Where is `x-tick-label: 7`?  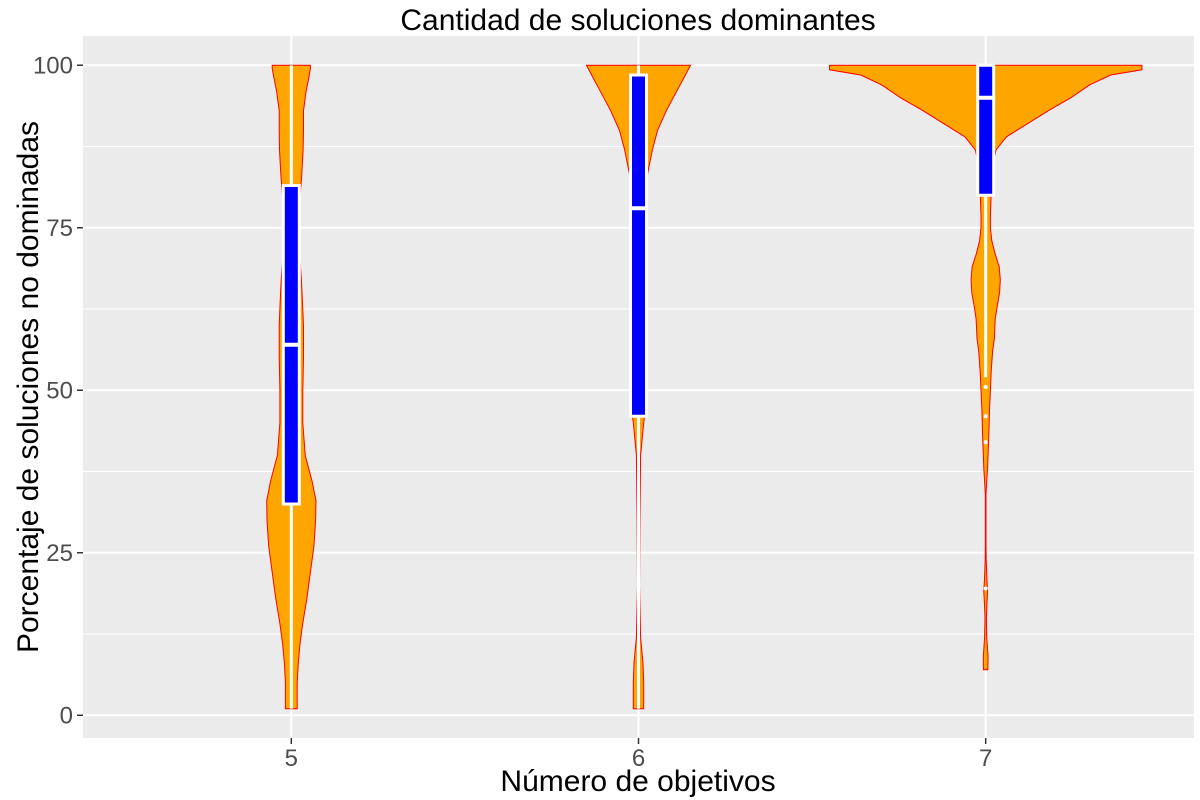 x-tick-label: 7 is located at coordinates (985, 758).